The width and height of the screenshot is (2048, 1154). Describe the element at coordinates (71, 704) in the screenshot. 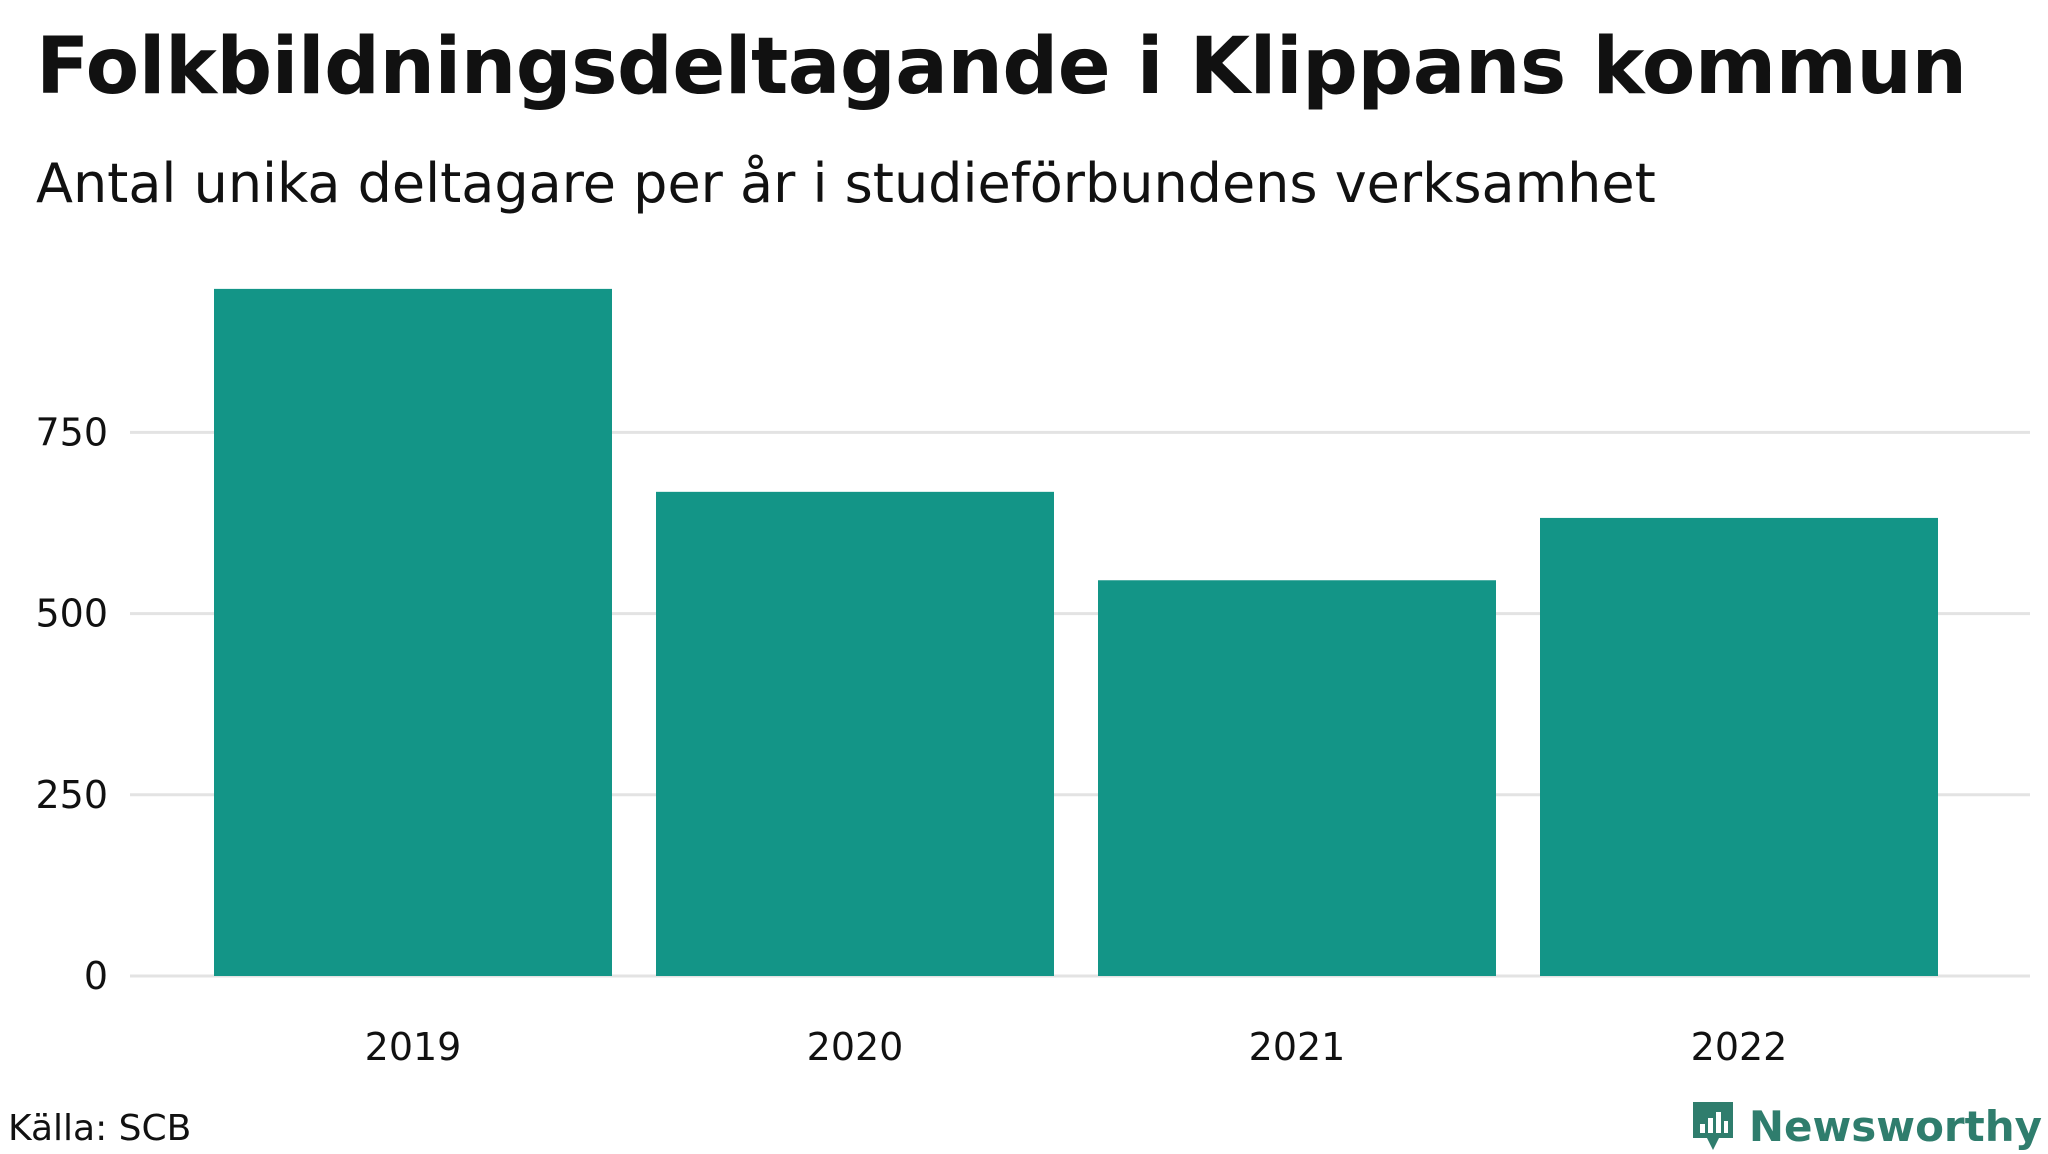

I see `y-axis-ticks: 0 250 500 750` at that location.